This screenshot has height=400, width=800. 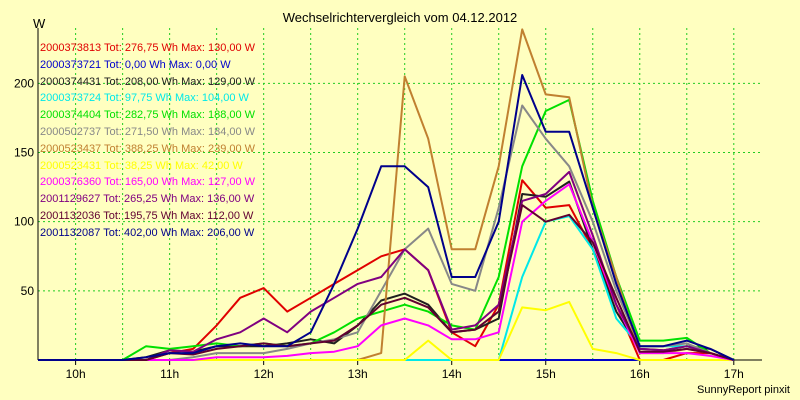 I want to click on y-tick-label: 200, so click(x=24, y=83).